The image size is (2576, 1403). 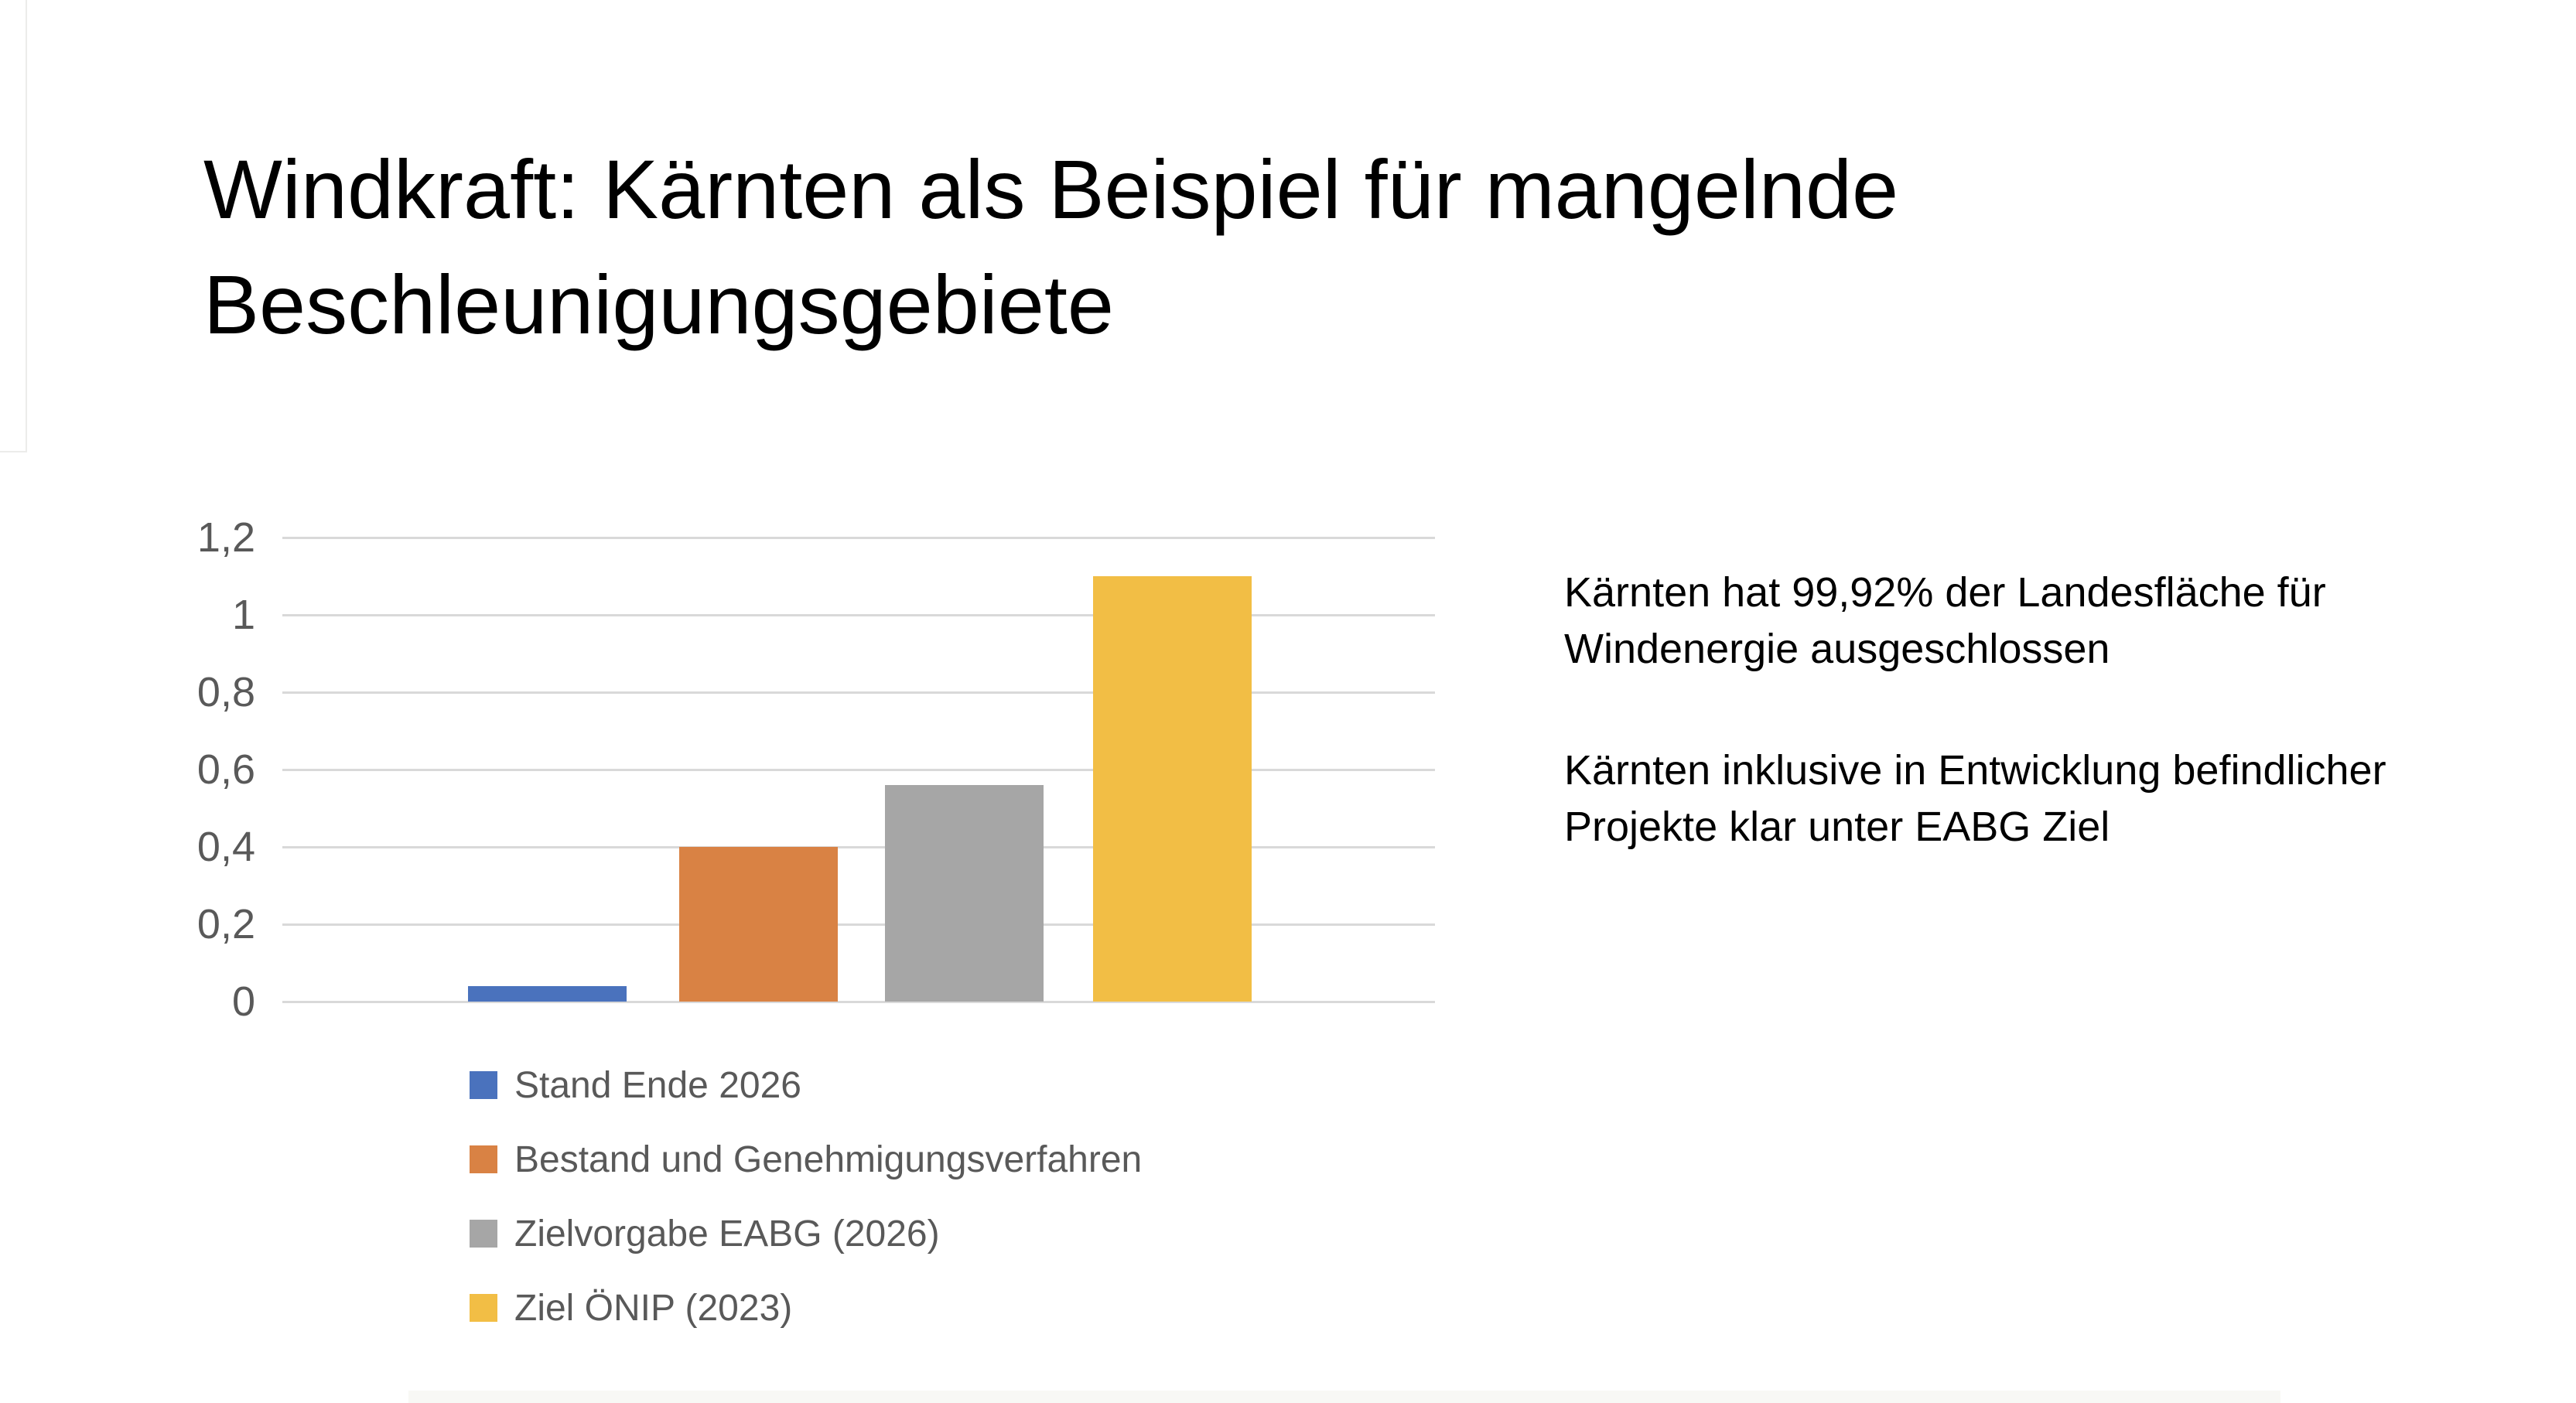 I want to click on chart-plot-area, so click(x=859, y=770).